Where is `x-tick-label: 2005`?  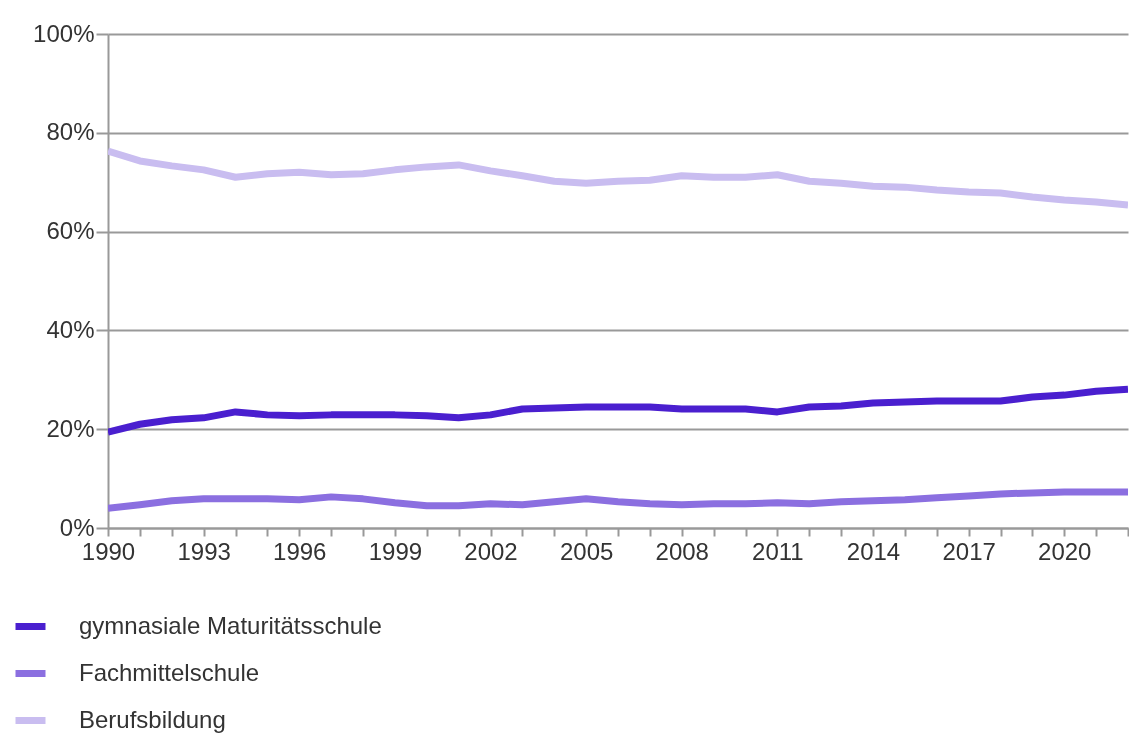 x-tick-label: 2005 is located at coordinates (586, 551).